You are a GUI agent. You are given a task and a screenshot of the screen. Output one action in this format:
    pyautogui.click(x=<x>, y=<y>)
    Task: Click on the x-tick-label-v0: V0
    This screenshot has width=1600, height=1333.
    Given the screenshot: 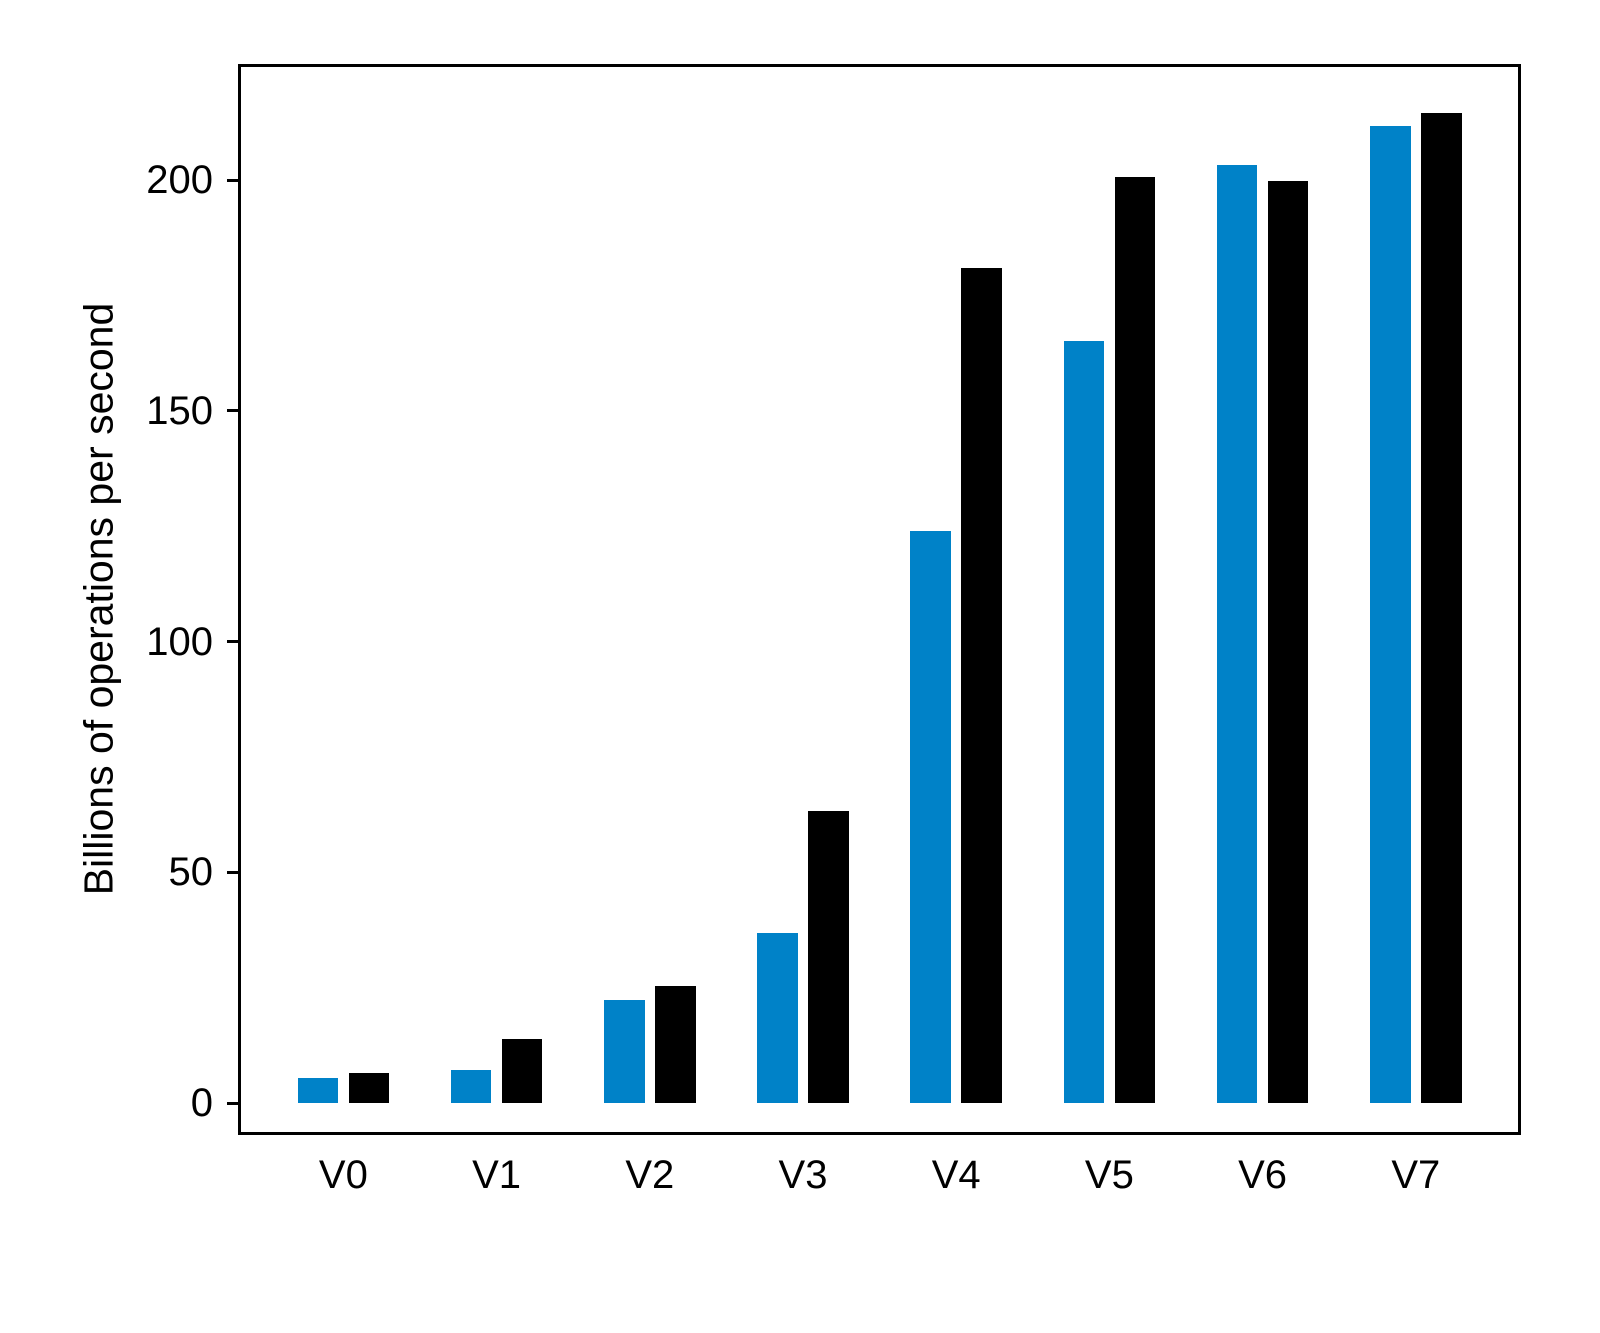 What is the action you would take?
    pyautogui.click(x=343, y=1175)
    